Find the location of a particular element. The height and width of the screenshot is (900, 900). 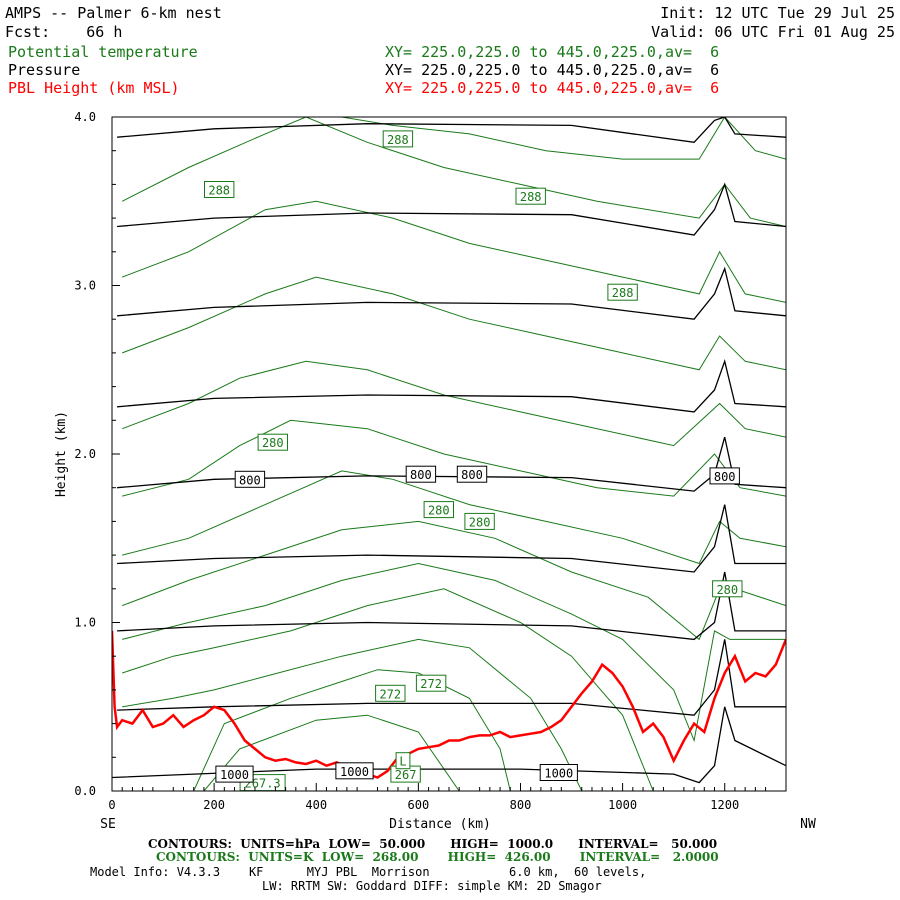

field-name-pbl: PBL Height (km MSL) is located at coordinates (94, 88).